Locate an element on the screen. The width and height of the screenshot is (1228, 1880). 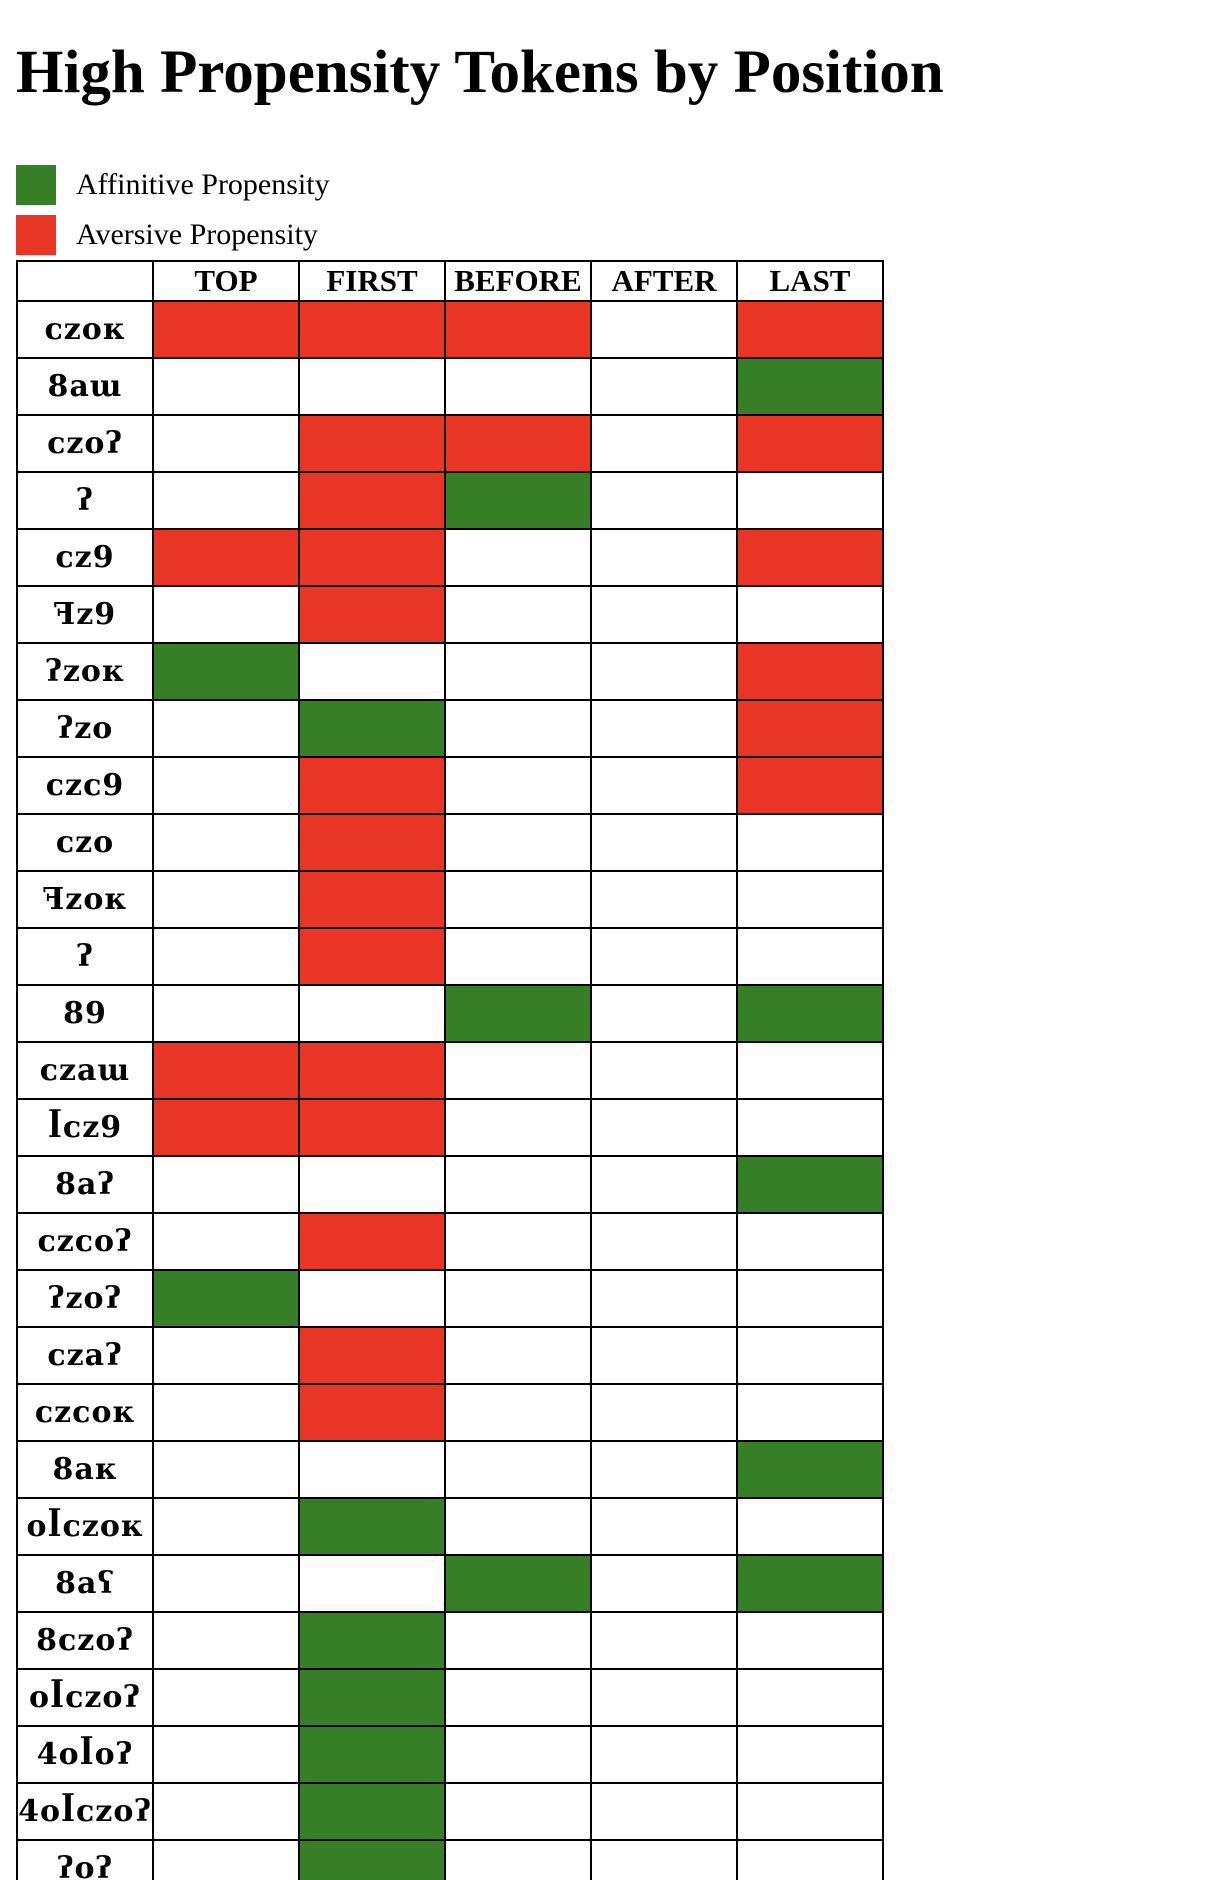
table-row: ꟻᴢ9 is located at coordinates (450, 614).